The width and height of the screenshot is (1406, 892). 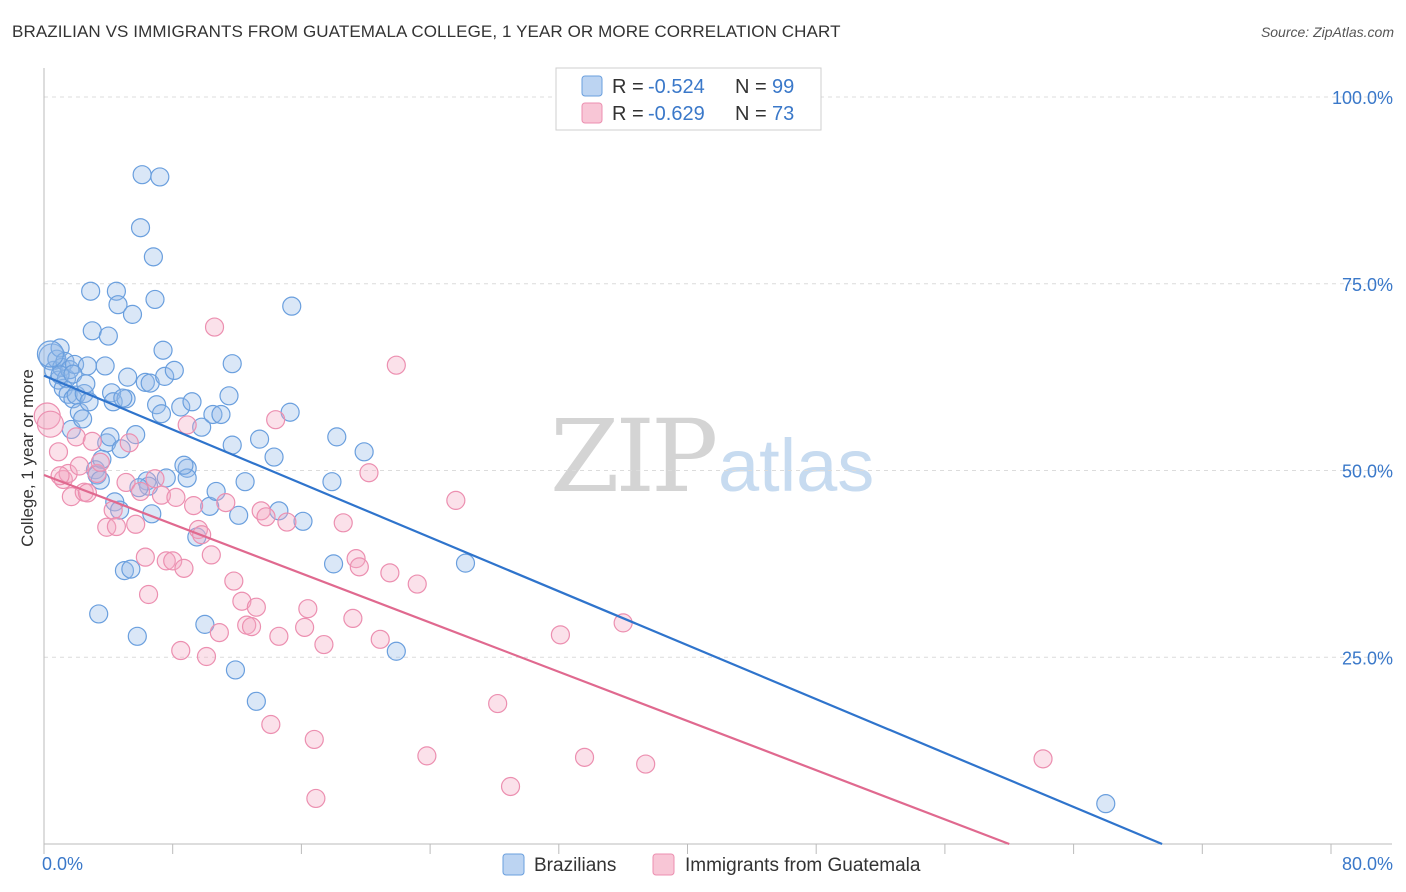 I want to click on legend-n-value-pink: 73, so click(x=783, y=114).